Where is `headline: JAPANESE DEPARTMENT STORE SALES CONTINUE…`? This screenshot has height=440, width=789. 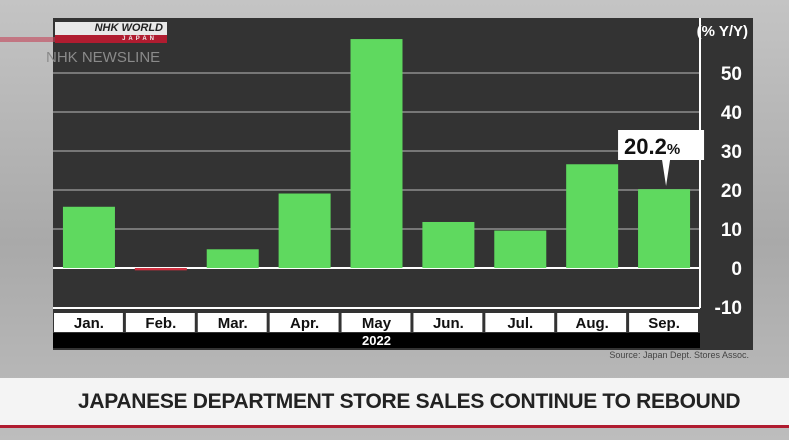 headline: JAPANESE DEPARTMENT STORE SALES CONTINUE… is located at coordinates (394, 401).